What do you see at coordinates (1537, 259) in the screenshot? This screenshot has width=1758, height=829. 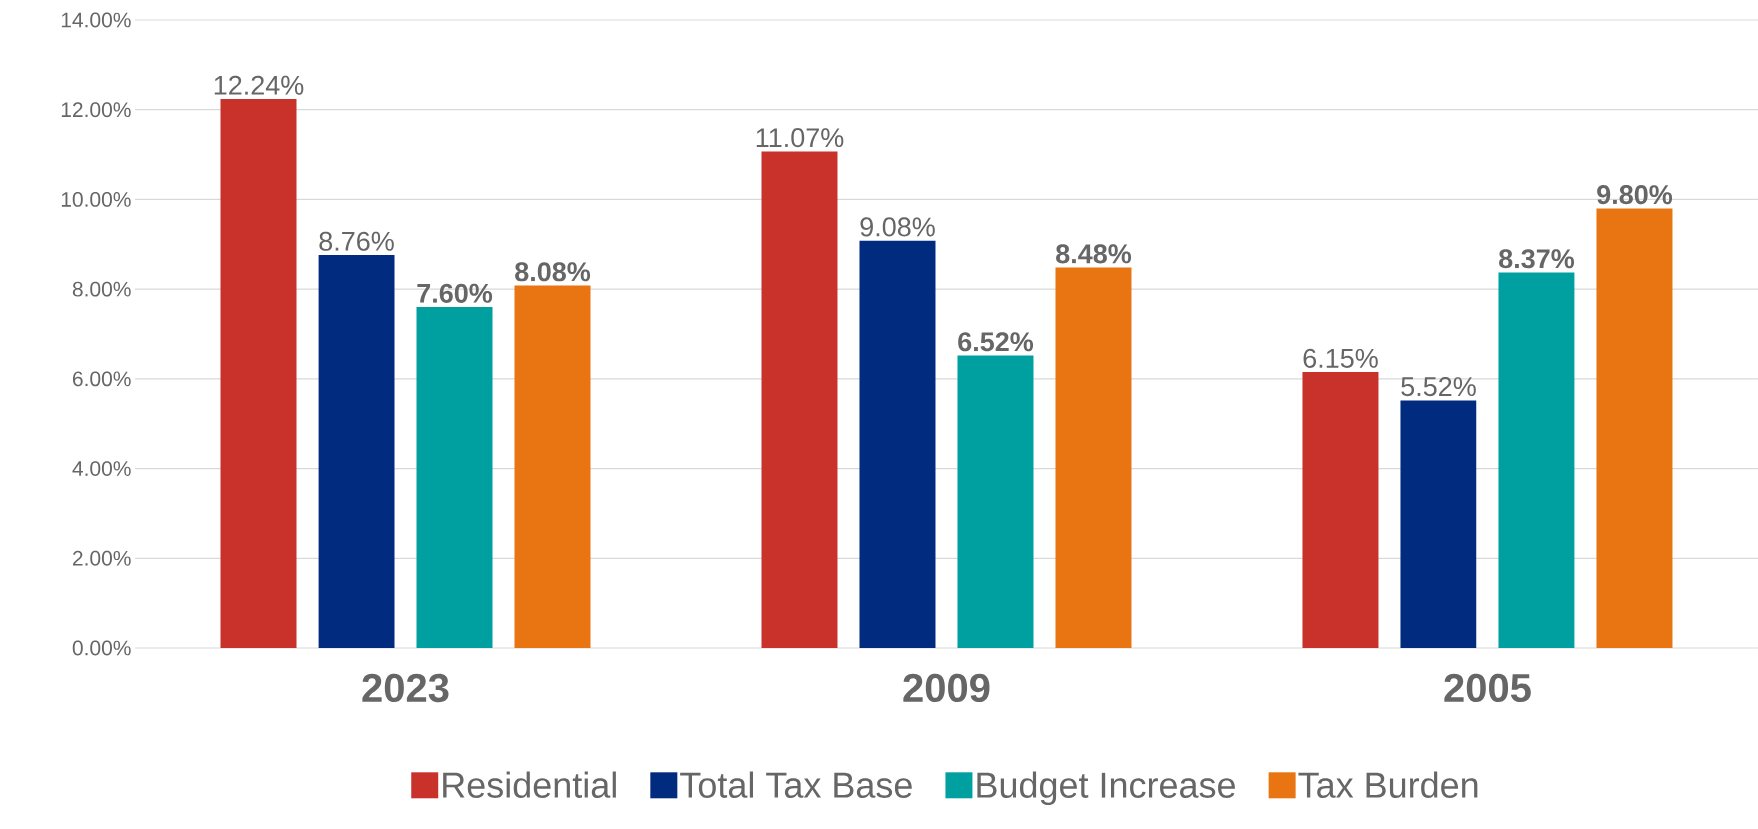 I see `data-label: 8.37%` at bounding box center [1537, 259].